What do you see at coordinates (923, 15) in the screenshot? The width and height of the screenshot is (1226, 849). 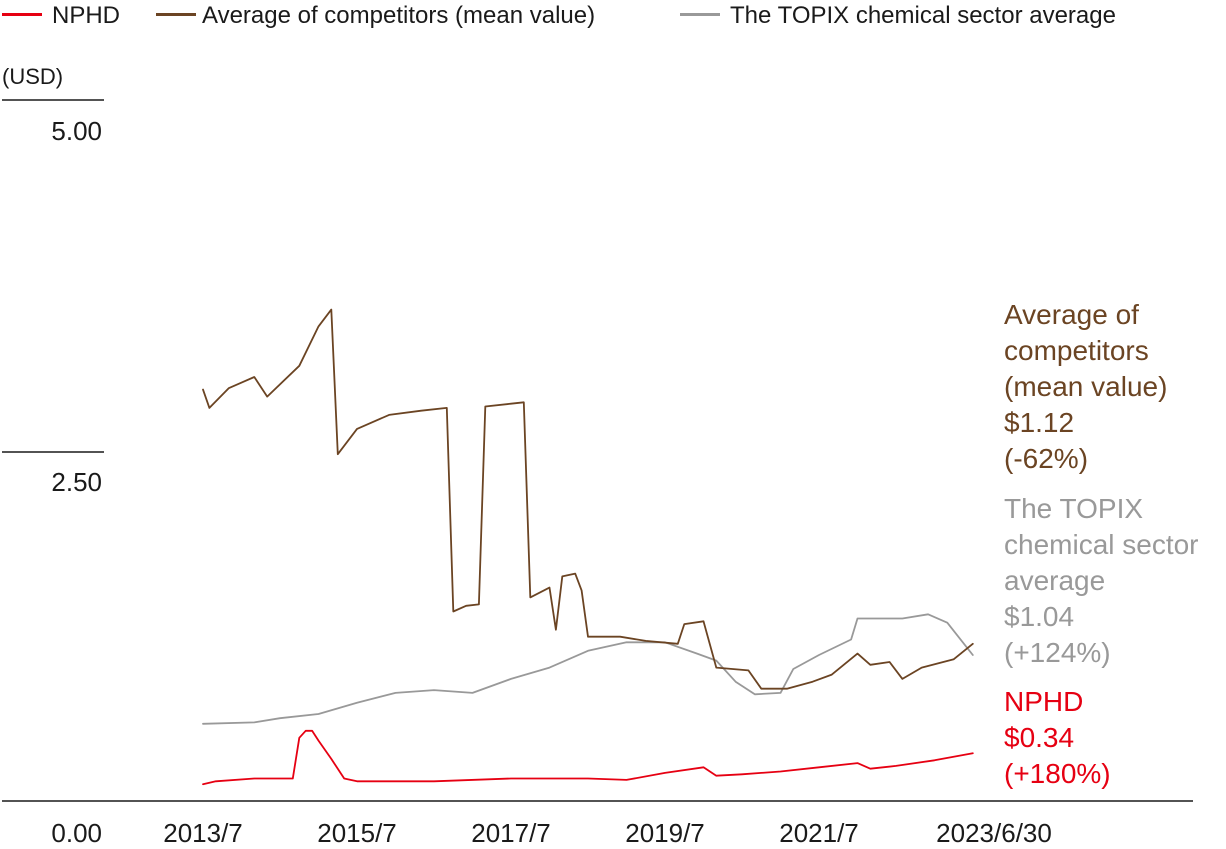 I see `legend-label-topix: The TOPIX chemical sector average` at bounding box center [923, 15].